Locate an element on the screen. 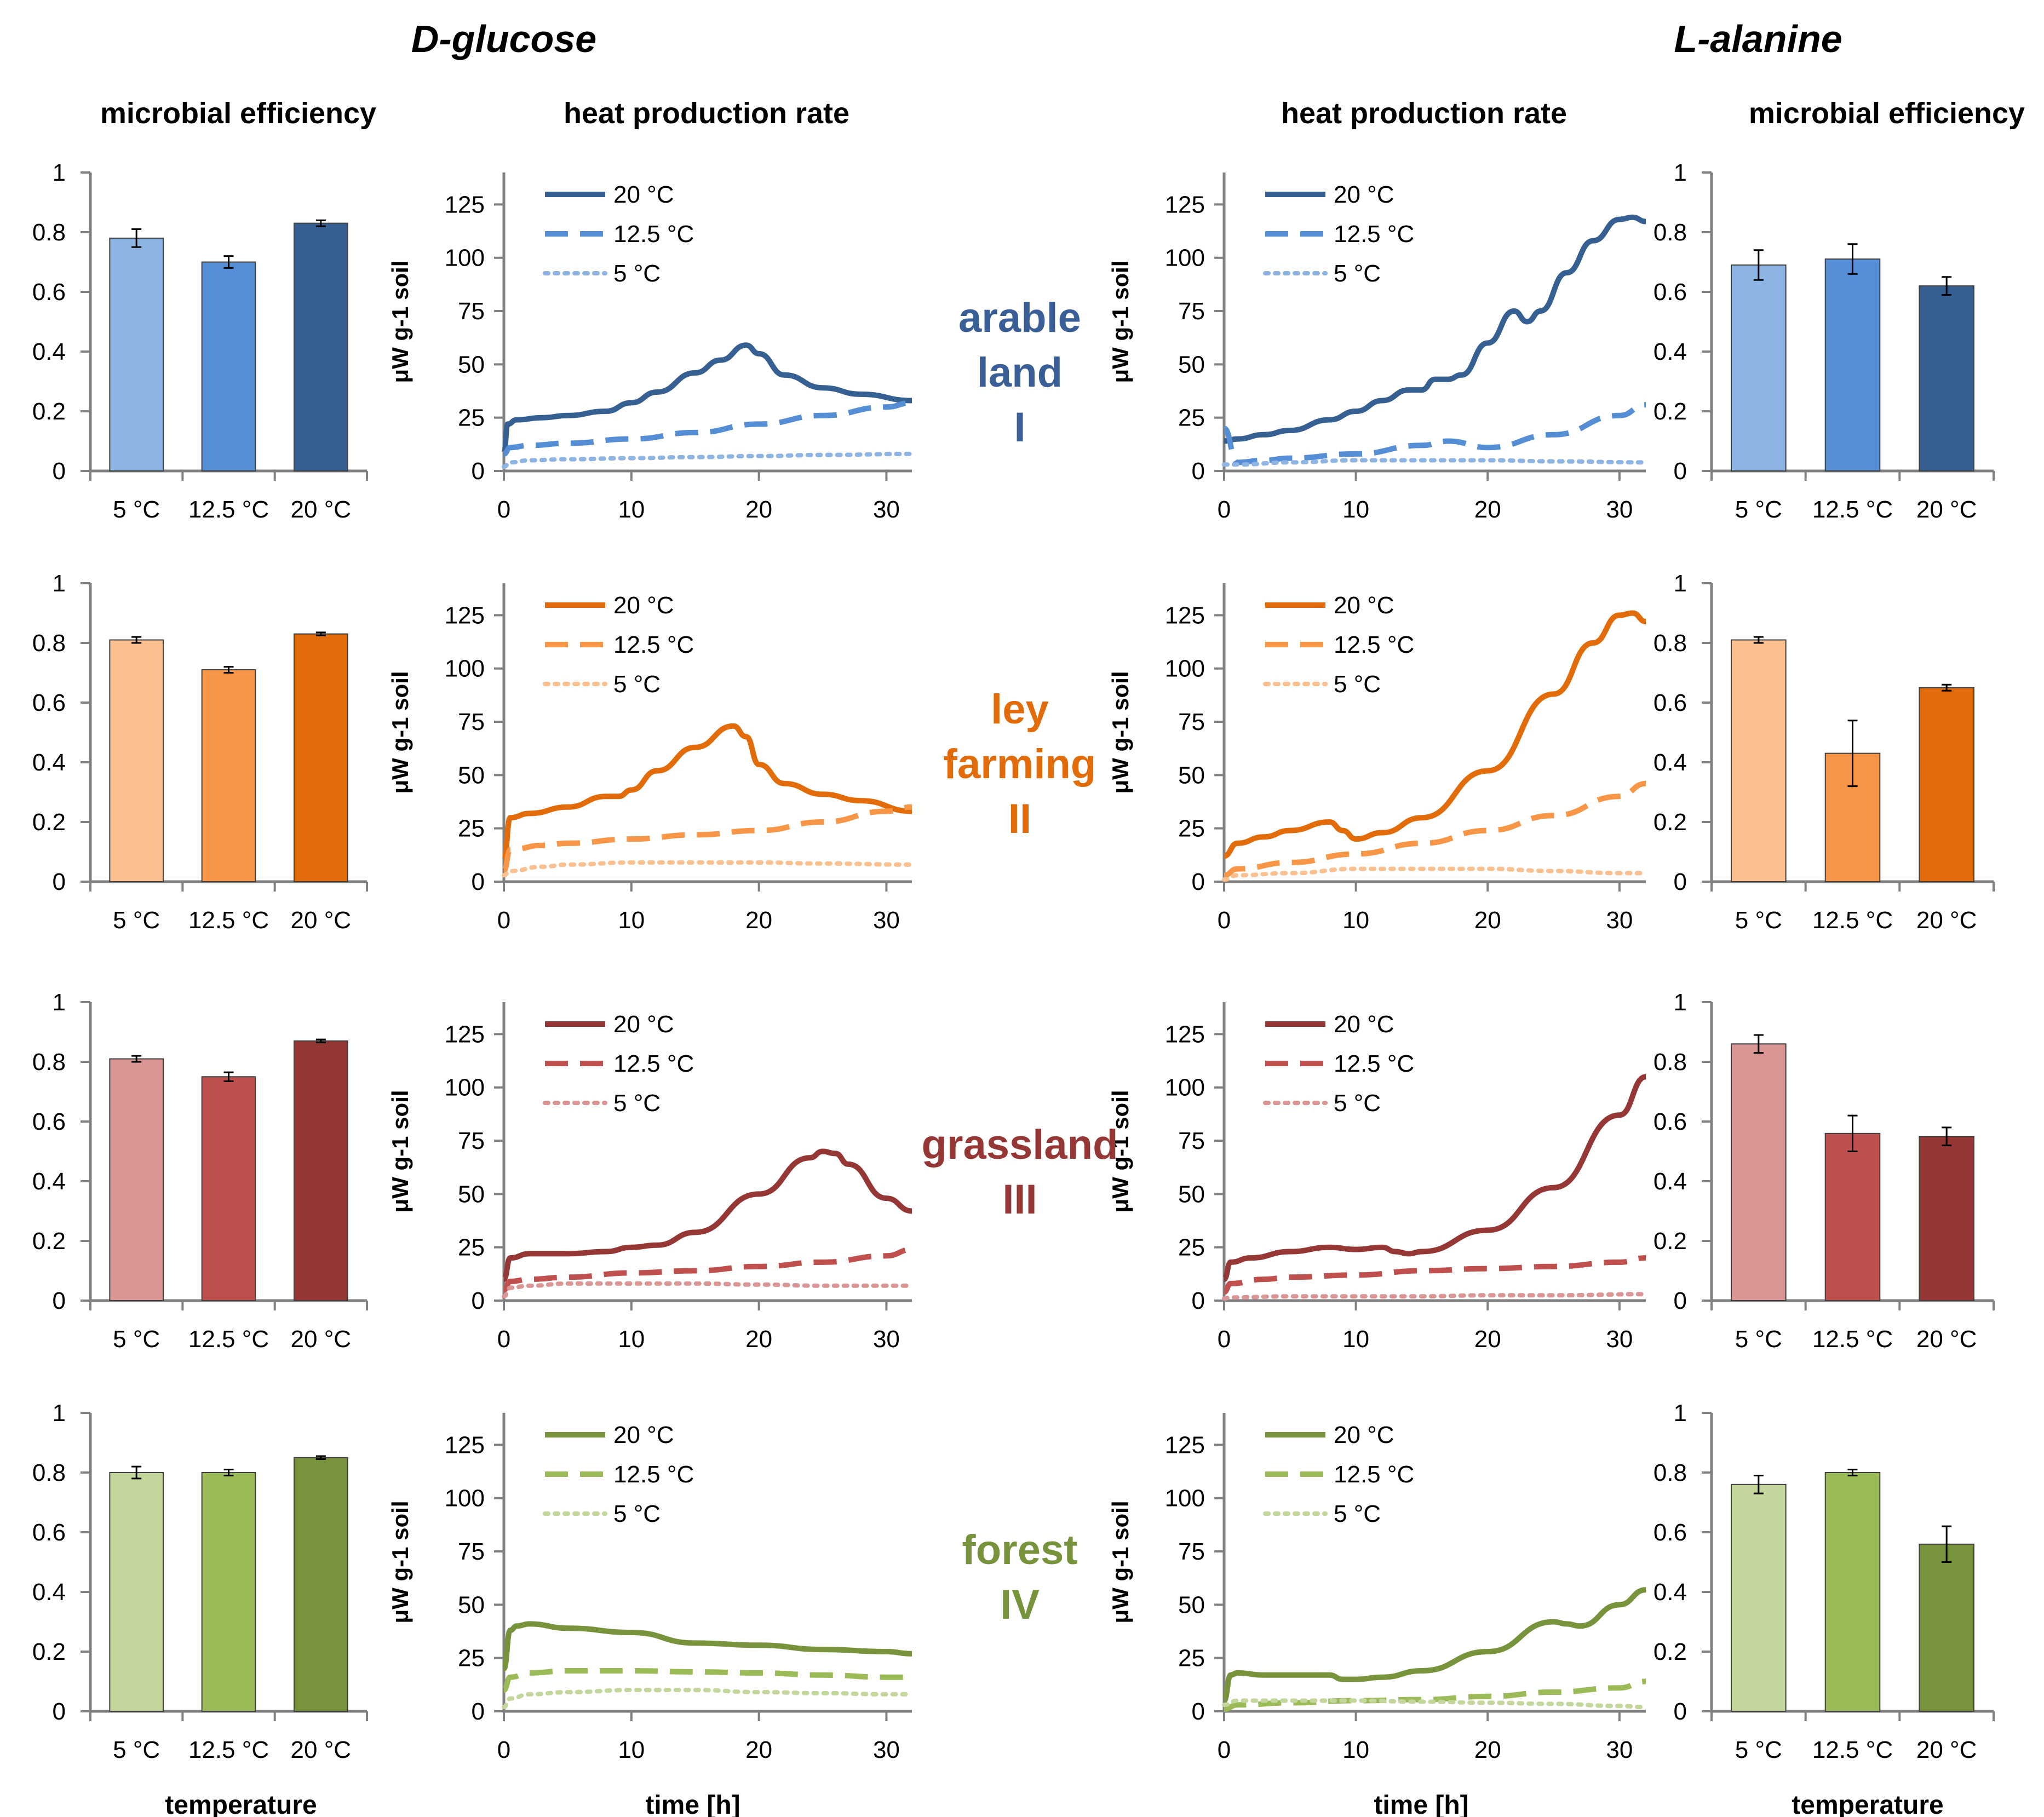  row-label-3-line-1: grassland is located at coordinates (1020, 1145).